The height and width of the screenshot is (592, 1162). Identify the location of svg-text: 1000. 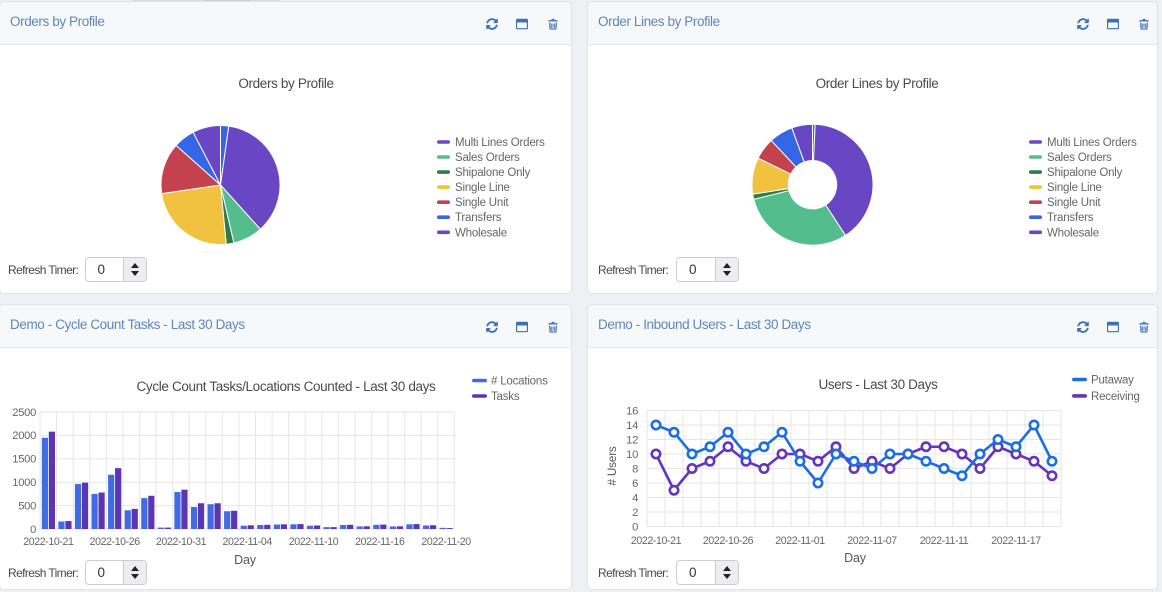
(24, 483).